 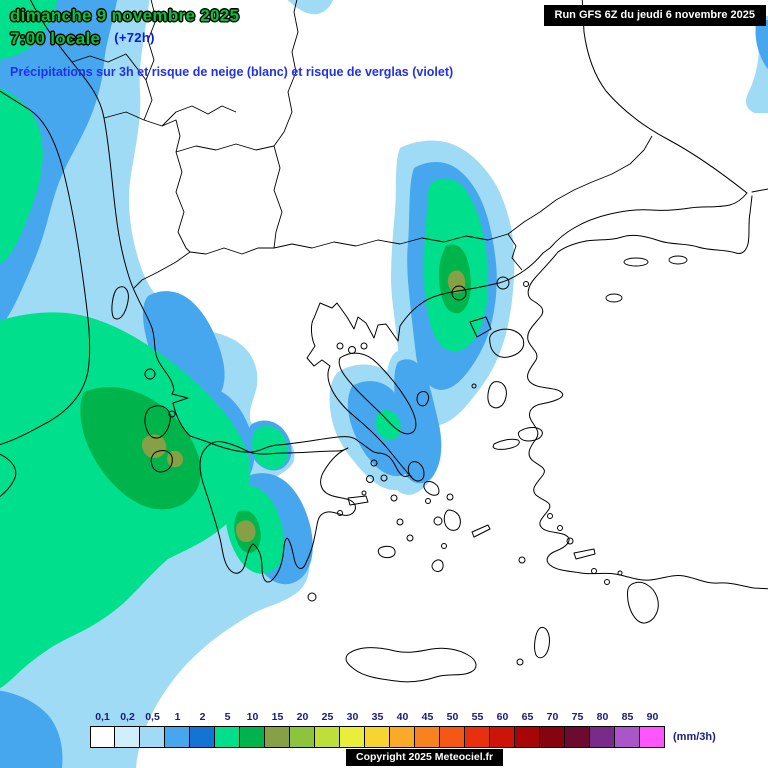 I want to click on lakes-layer, so click(x=646, y=279).